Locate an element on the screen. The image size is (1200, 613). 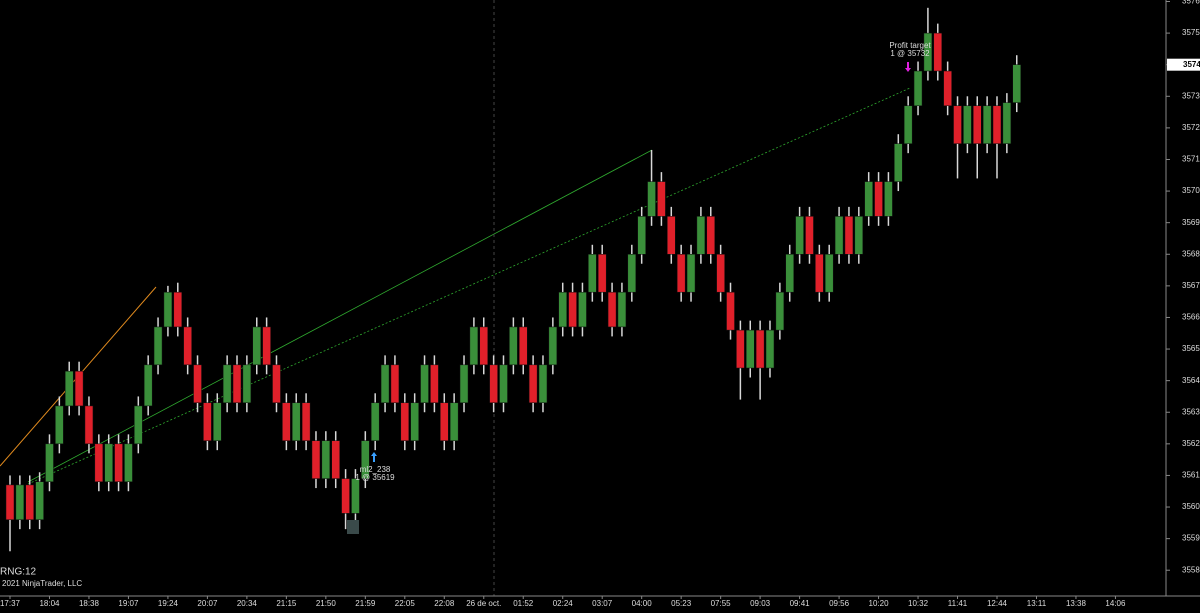
entry-fill: 1 @ 35619 is located at coordinates (375, 477).